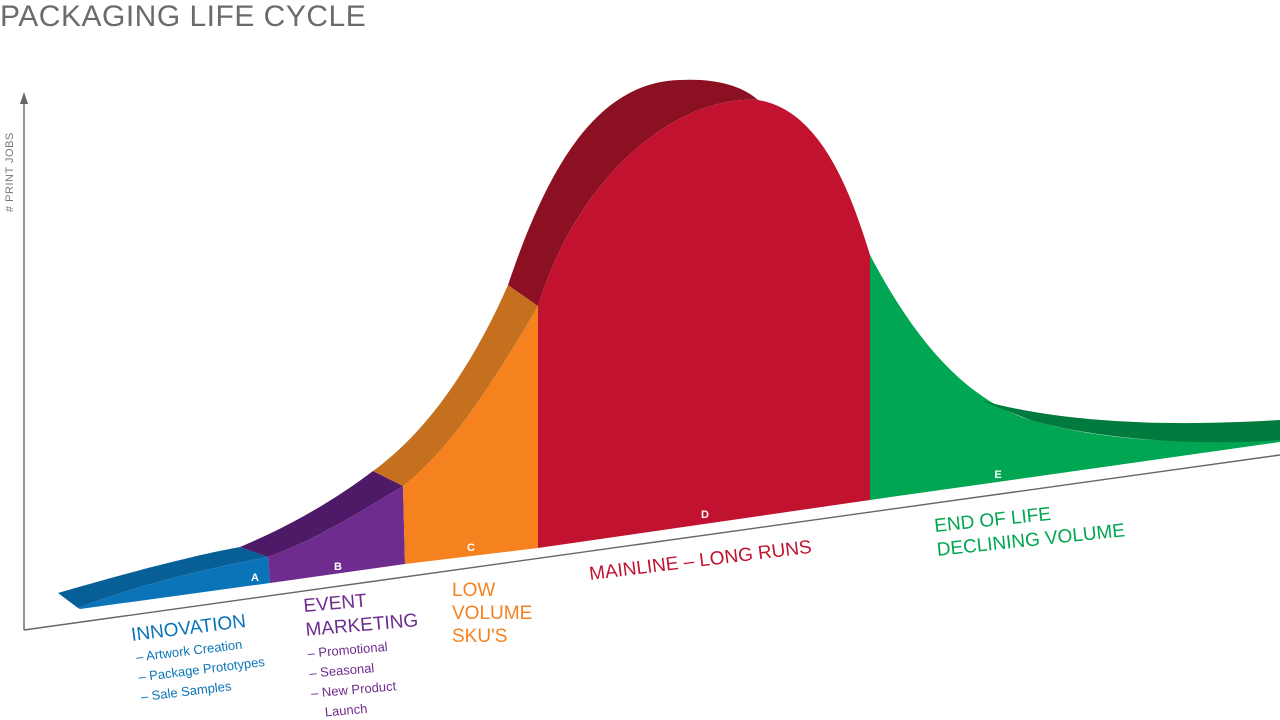 This screenshot has height=720, width=1280. Describe the element at coordinates (473, 590) in the screenshot. I see `low-volume-title-line: LOW` at that location.